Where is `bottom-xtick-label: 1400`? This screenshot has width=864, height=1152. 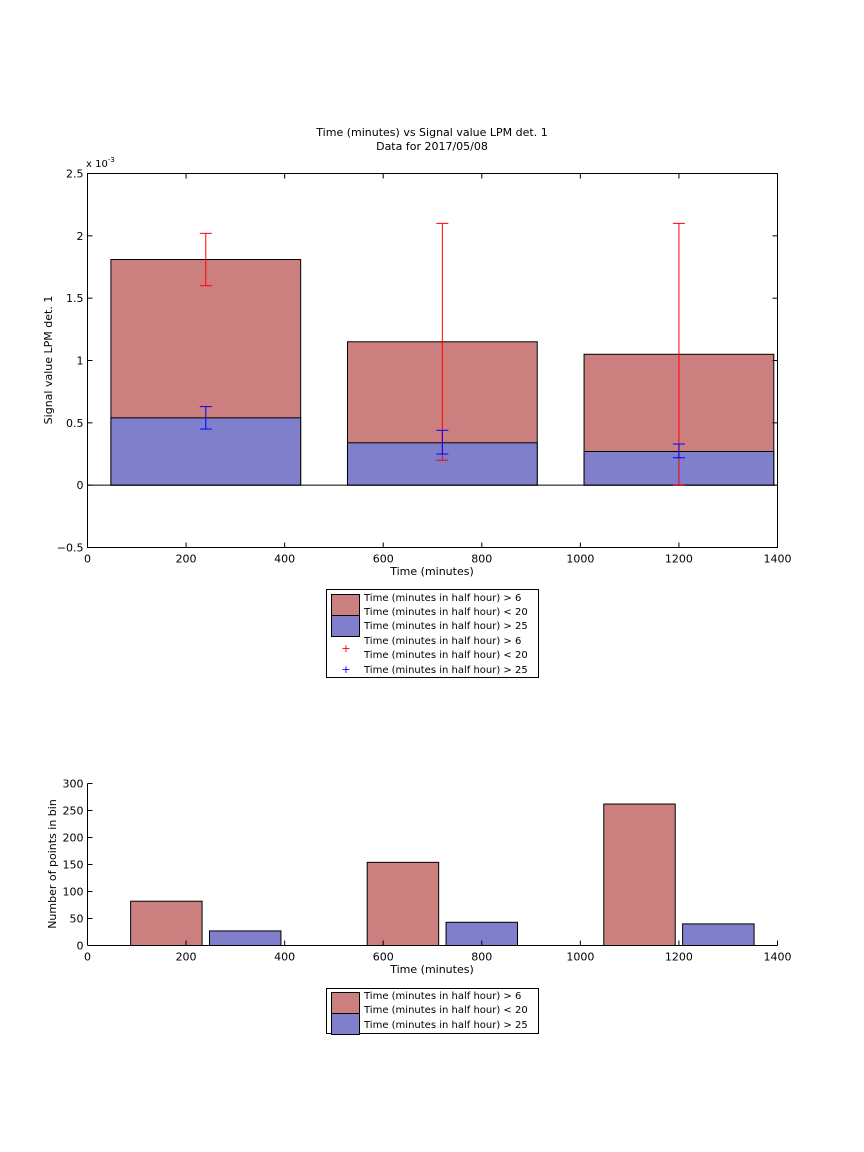
bottom-xtick-label: 1400 is located at coordinates (778, 957).